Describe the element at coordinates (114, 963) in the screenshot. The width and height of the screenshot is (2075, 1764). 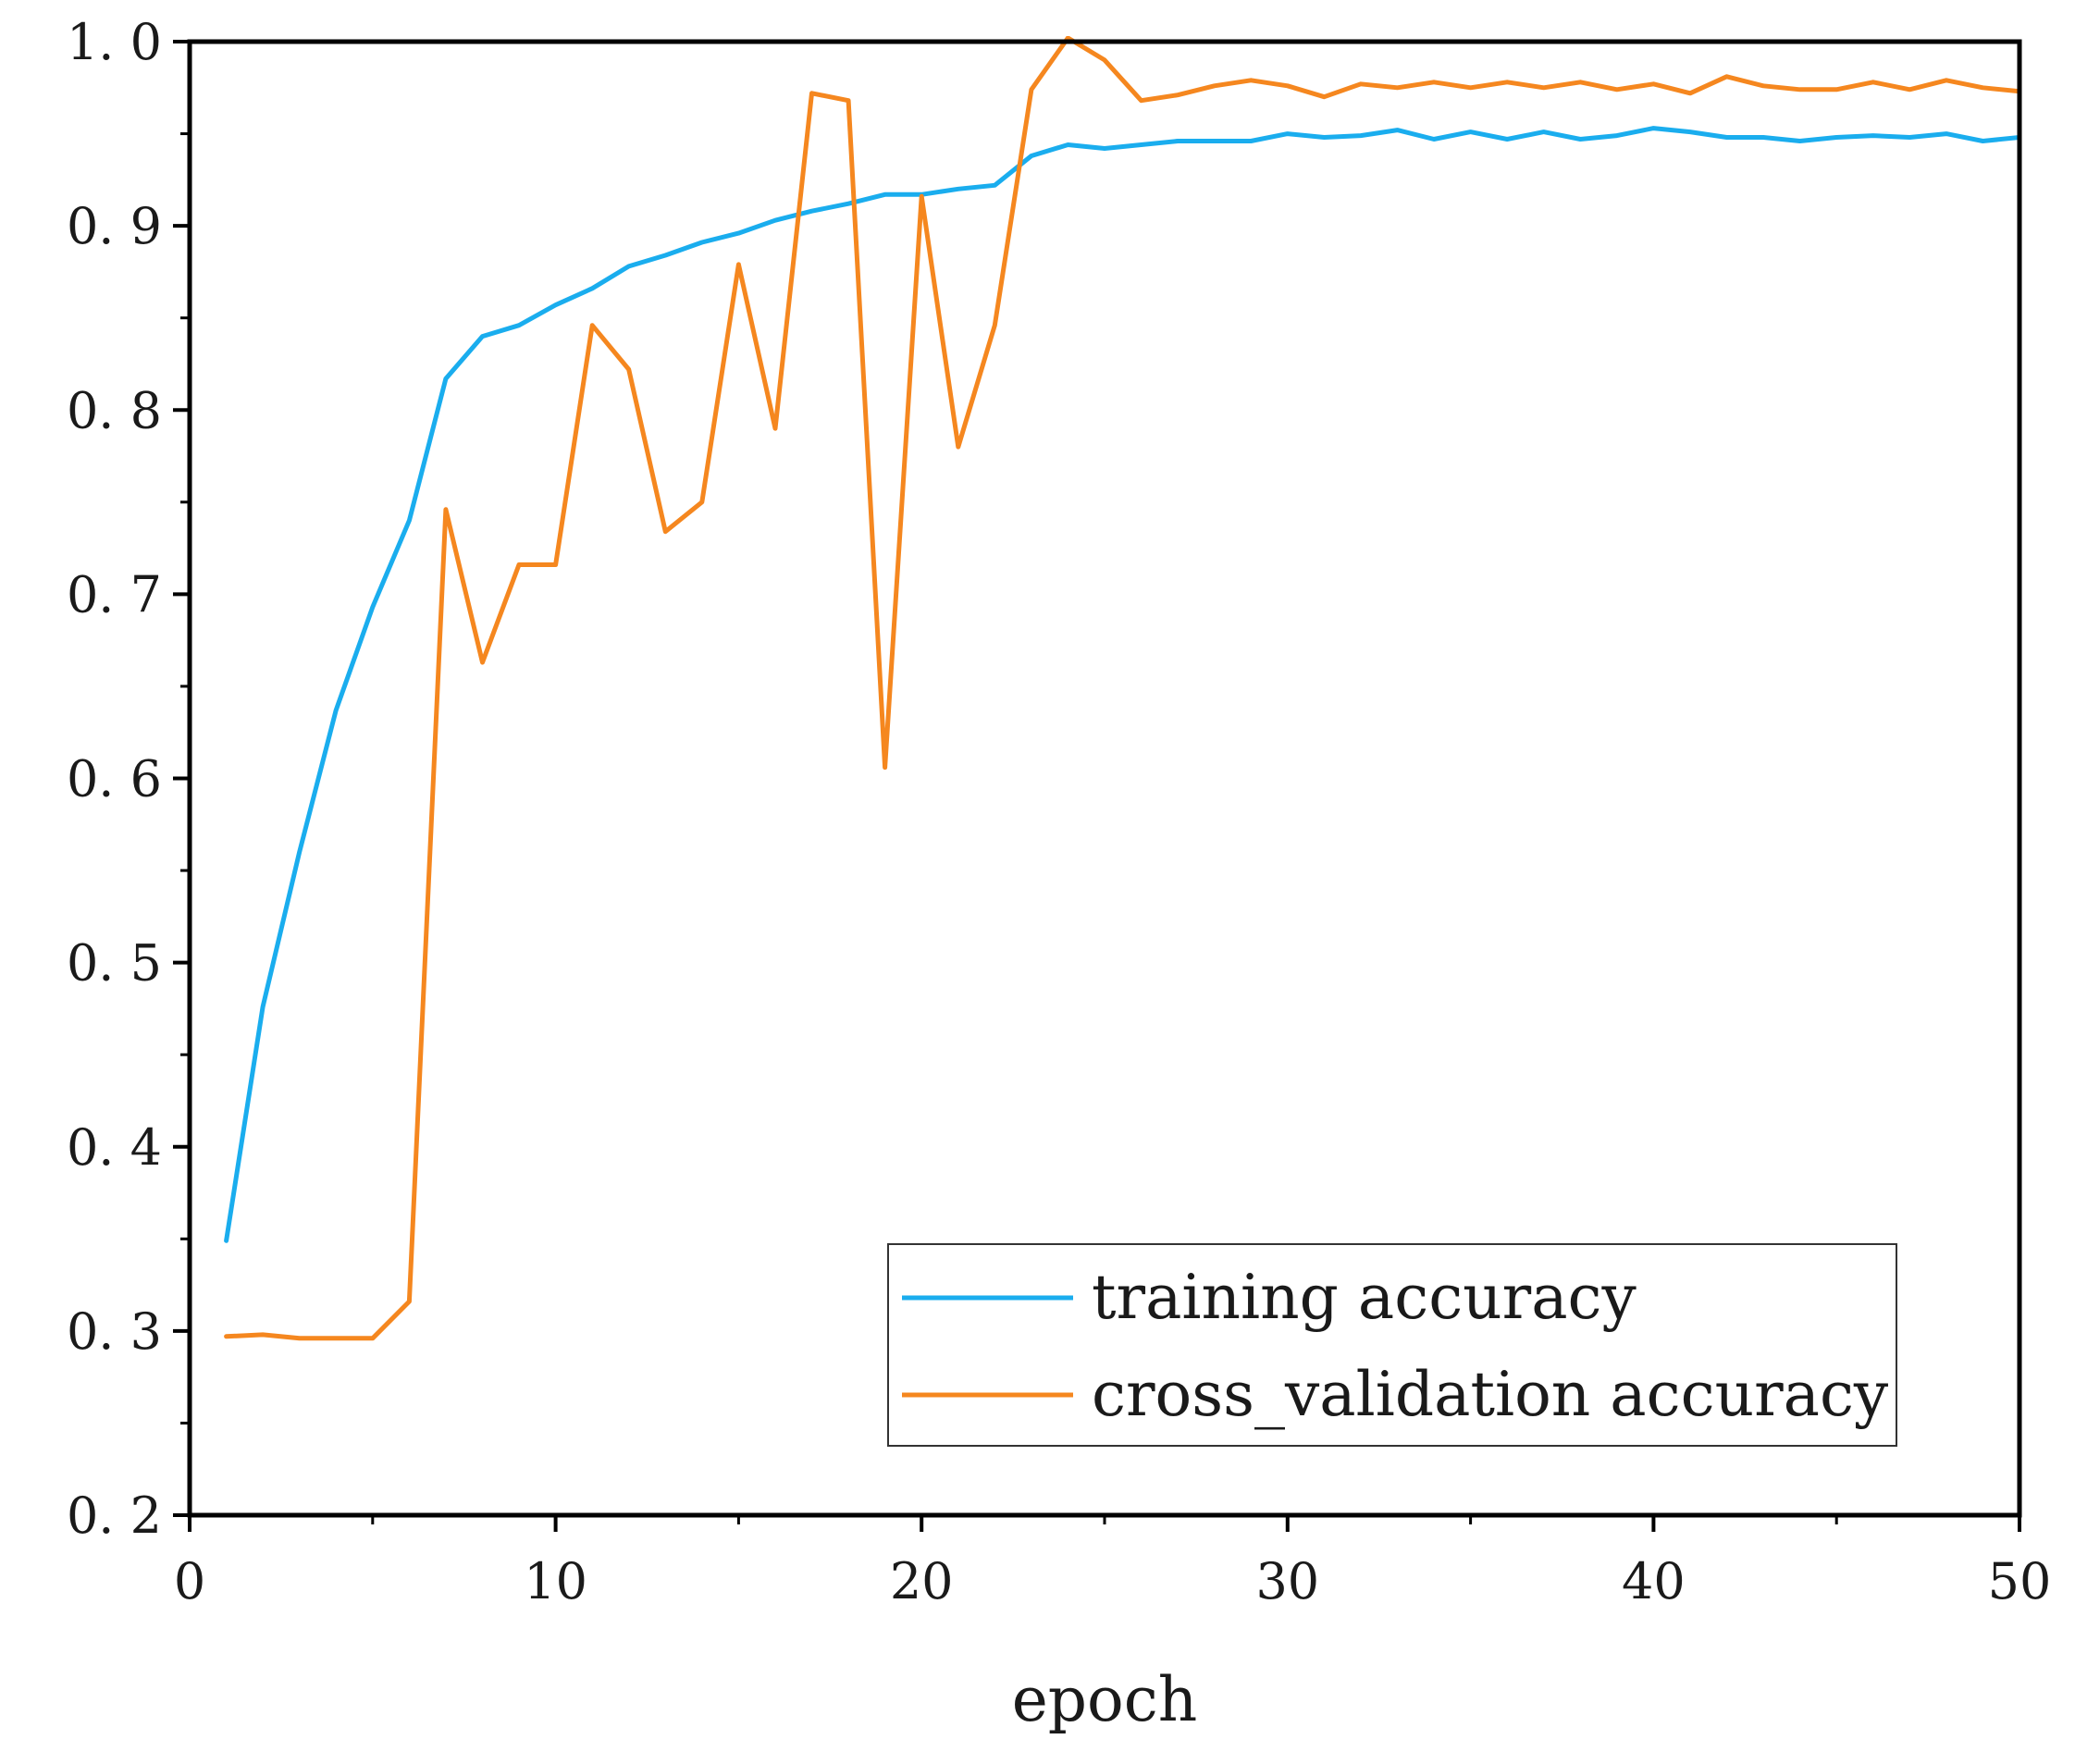
I see `y-tick-label: 0. 5` at that location.